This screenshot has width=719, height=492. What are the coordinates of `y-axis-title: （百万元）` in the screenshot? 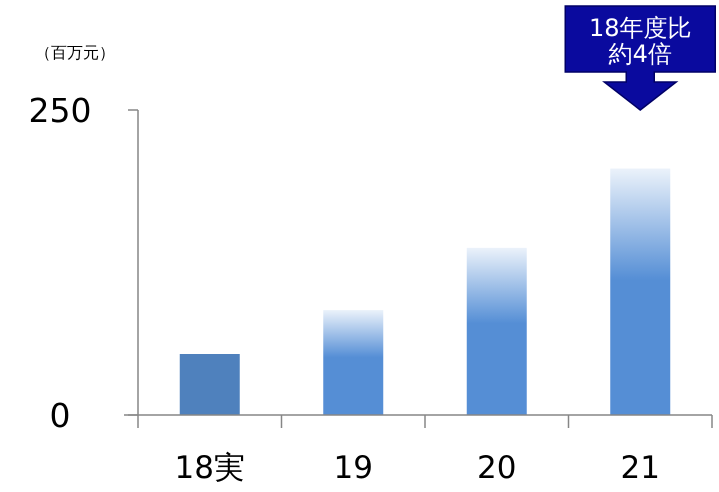 It's located at (75, 52).